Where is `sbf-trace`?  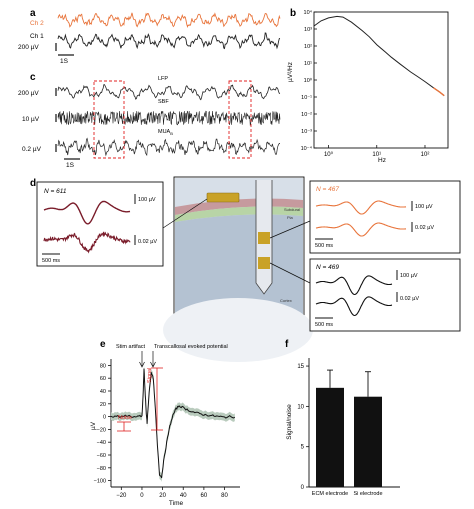 sbf-trace is located at coordinates (169, 118).